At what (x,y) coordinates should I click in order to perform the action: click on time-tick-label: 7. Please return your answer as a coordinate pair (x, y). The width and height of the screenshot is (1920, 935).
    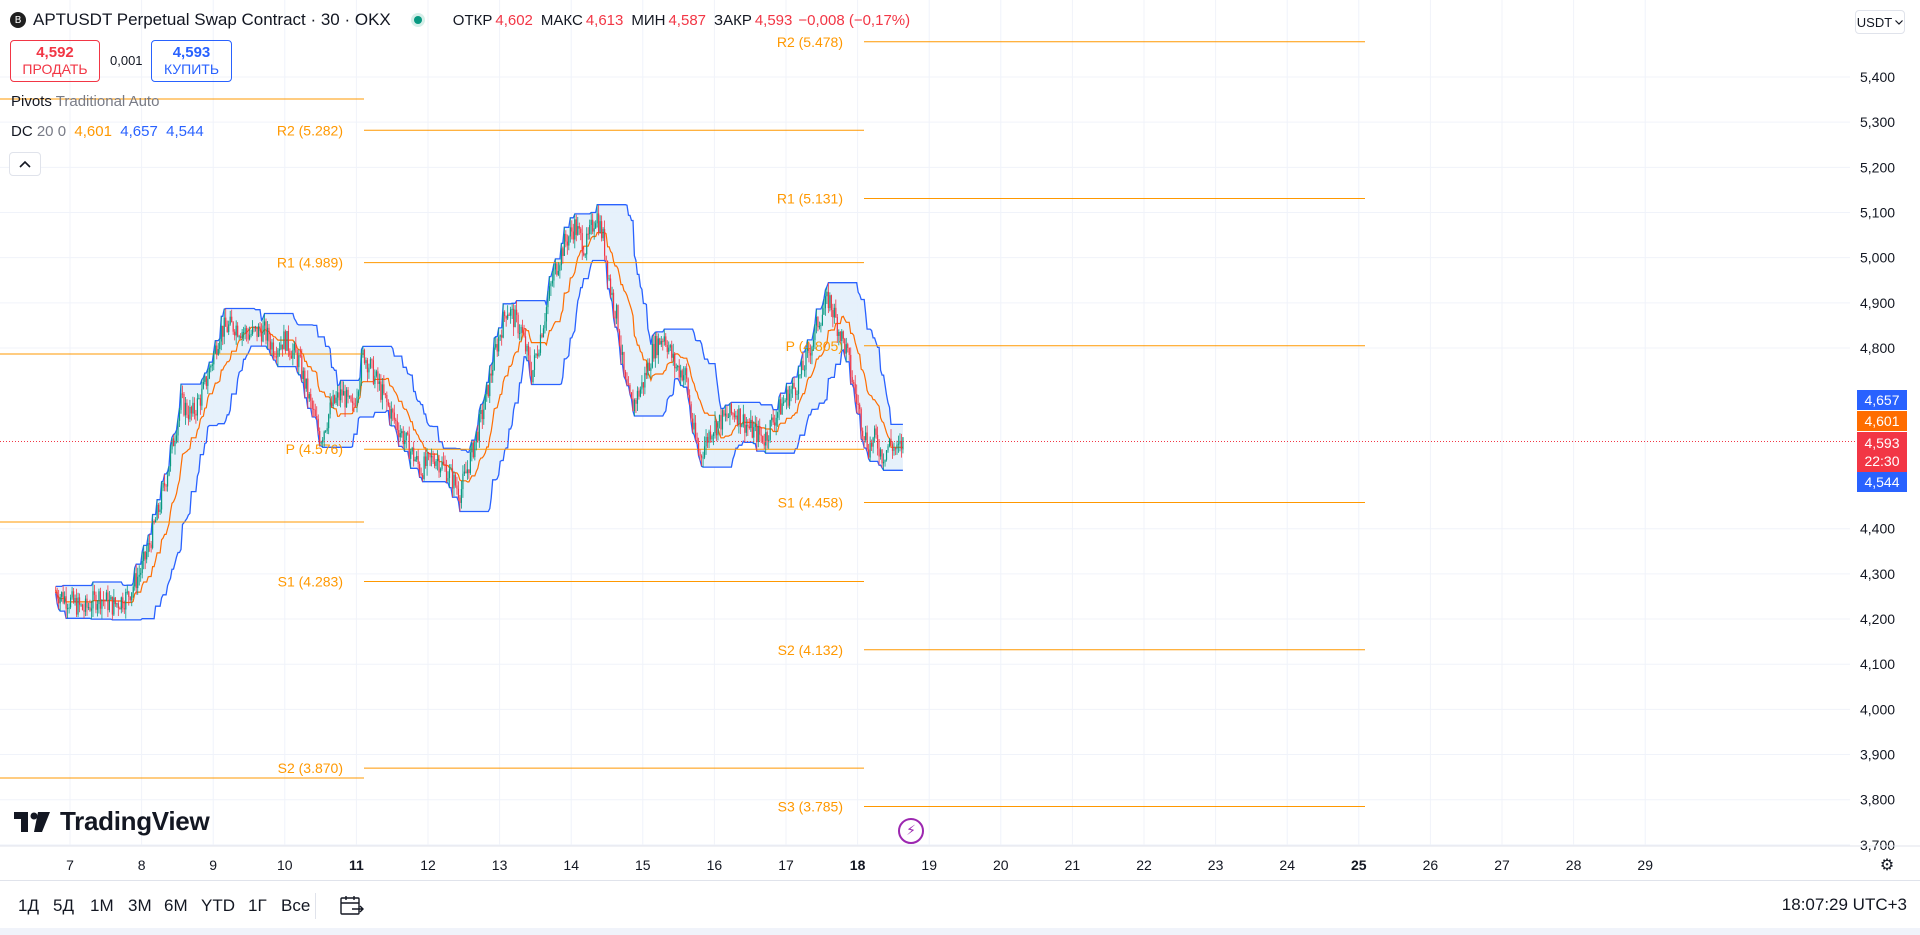
    Looking at the image, I should click on (70, 865).